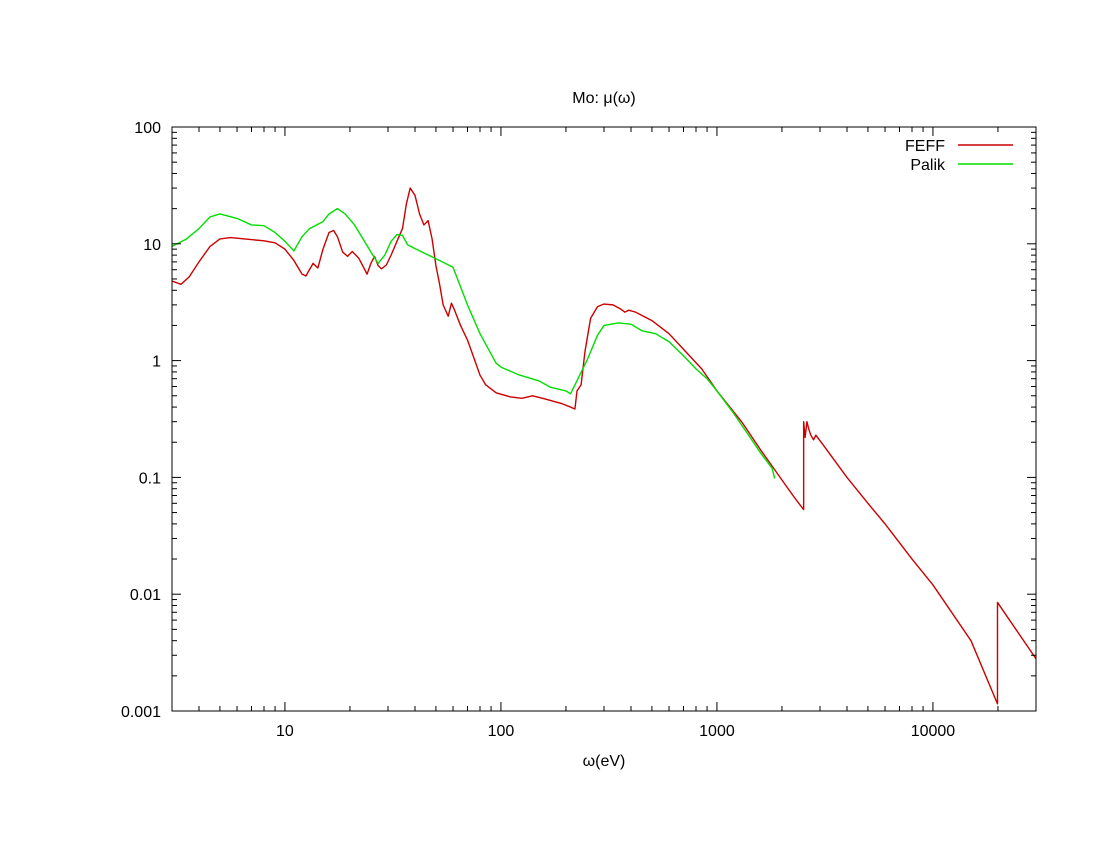 This screenshot has height=850, width=1100. What do you see at coordinates (925, 146) in the screenshot?
I see `legend-label: FEFF` at bounding box center [925, 146].